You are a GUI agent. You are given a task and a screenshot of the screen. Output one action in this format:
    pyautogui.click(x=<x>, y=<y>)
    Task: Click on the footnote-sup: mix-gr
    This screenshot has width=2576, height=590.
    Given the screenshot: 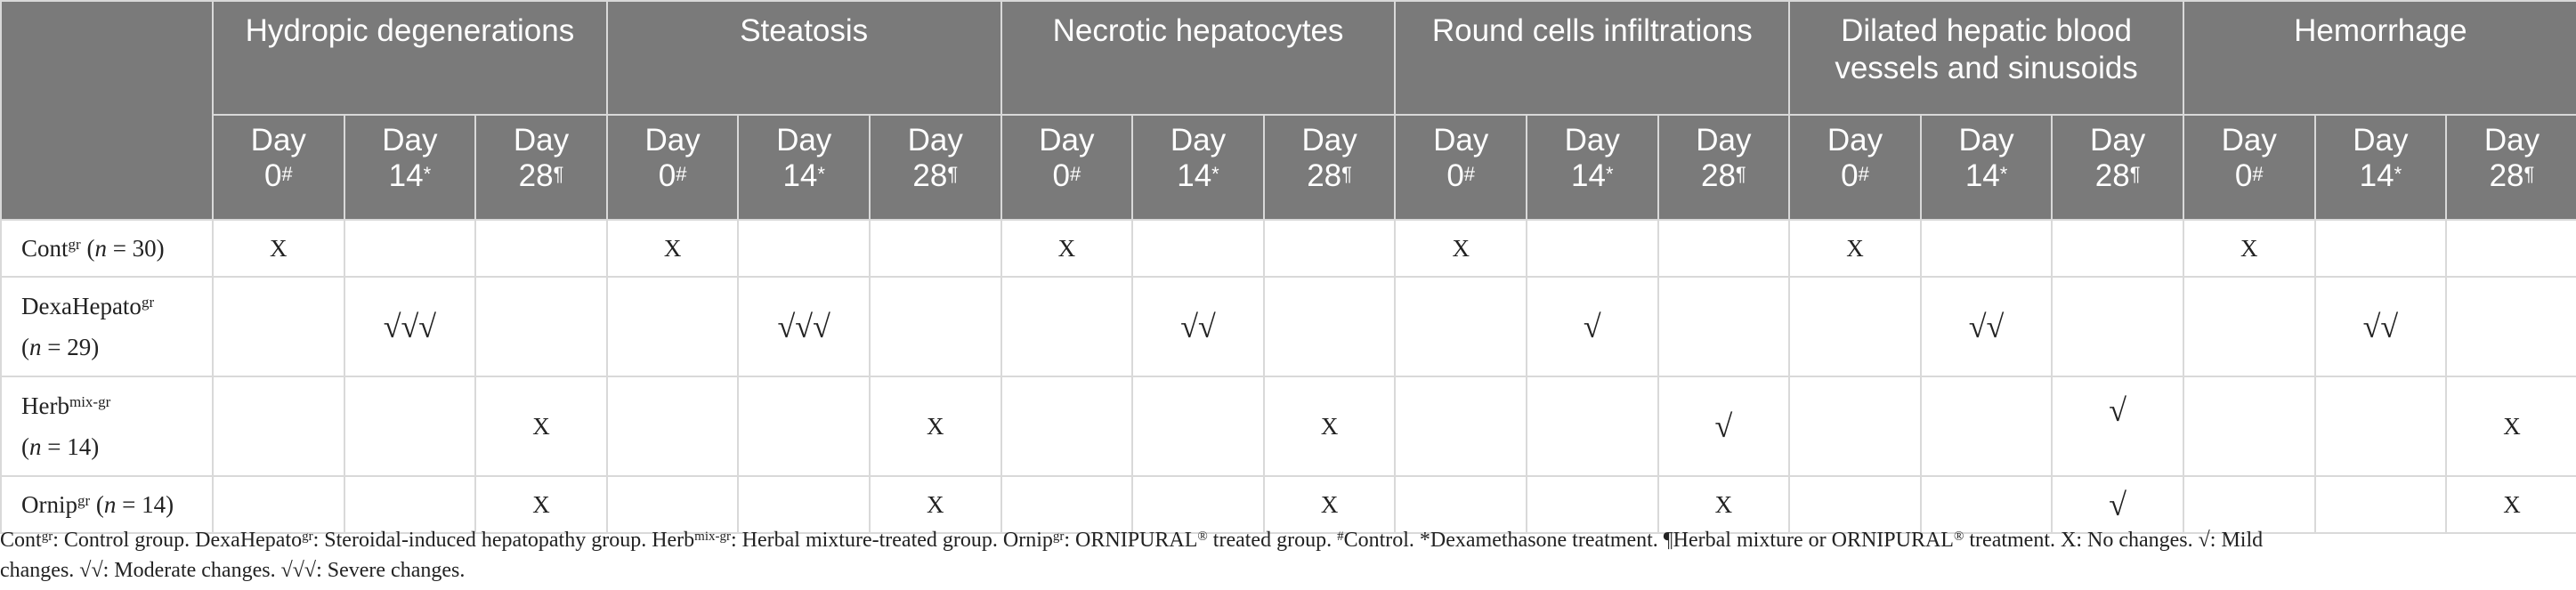 What is the action you would take?
    pyautogui.click(x=712, y=536)
    